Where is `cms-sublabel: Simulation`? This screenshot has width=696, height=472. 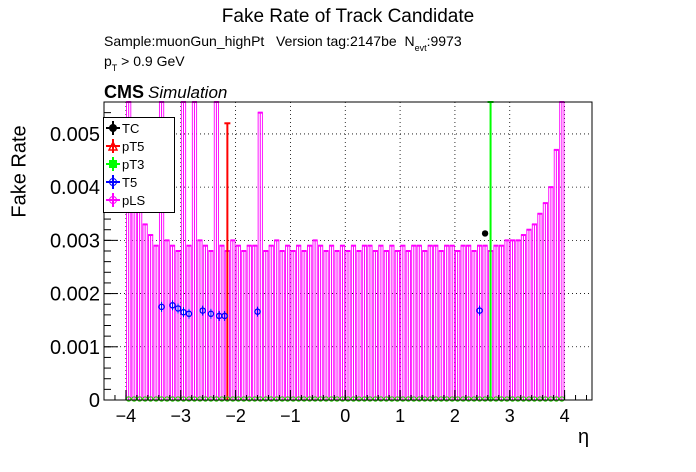 cms-sublabel: Simulation is located at coordinates (188, 92).